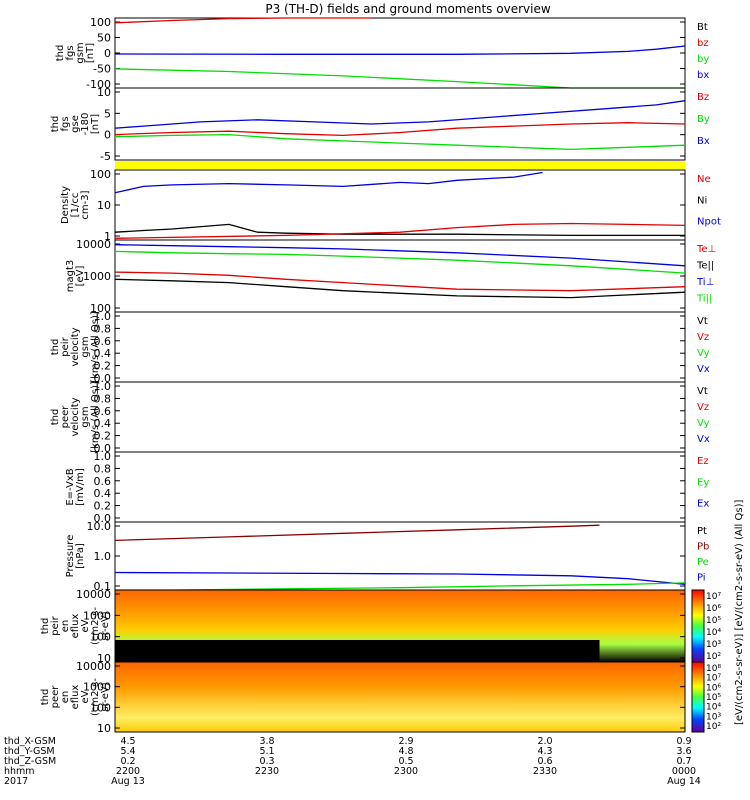  I want to click on y-axis-label: eflux, so click(75, 697).